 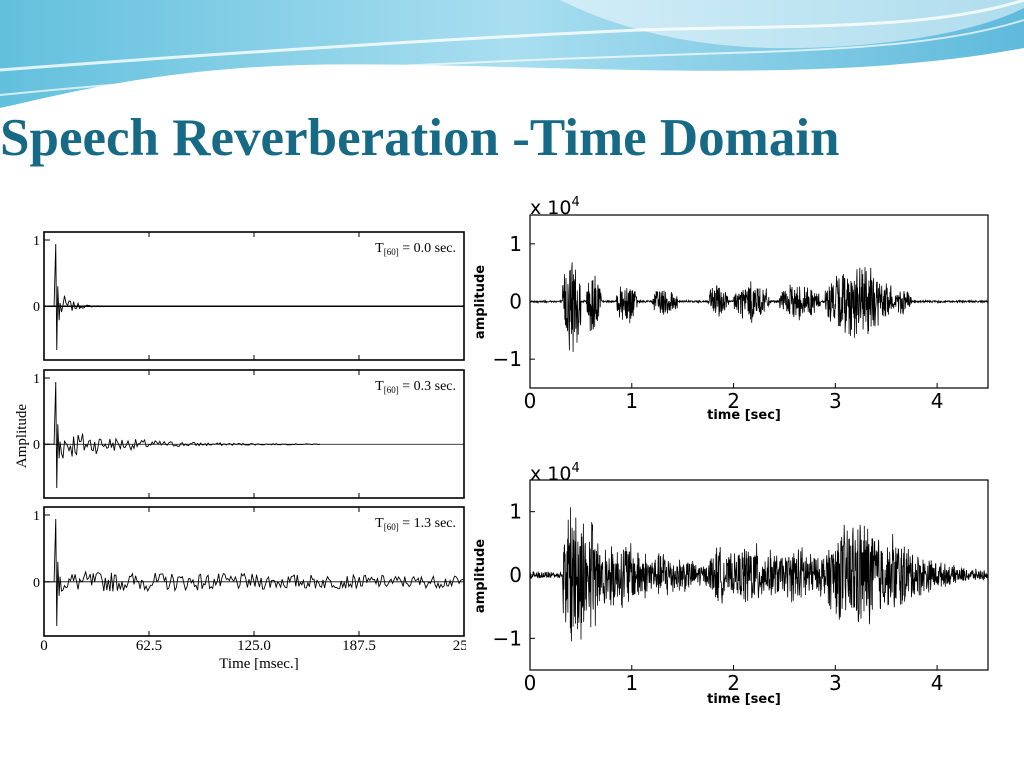 What do you see at coordinates (258, 663) in the screenshot?
I see `x-axis-label: Time [msec.]` at bounding box center [258, 663].